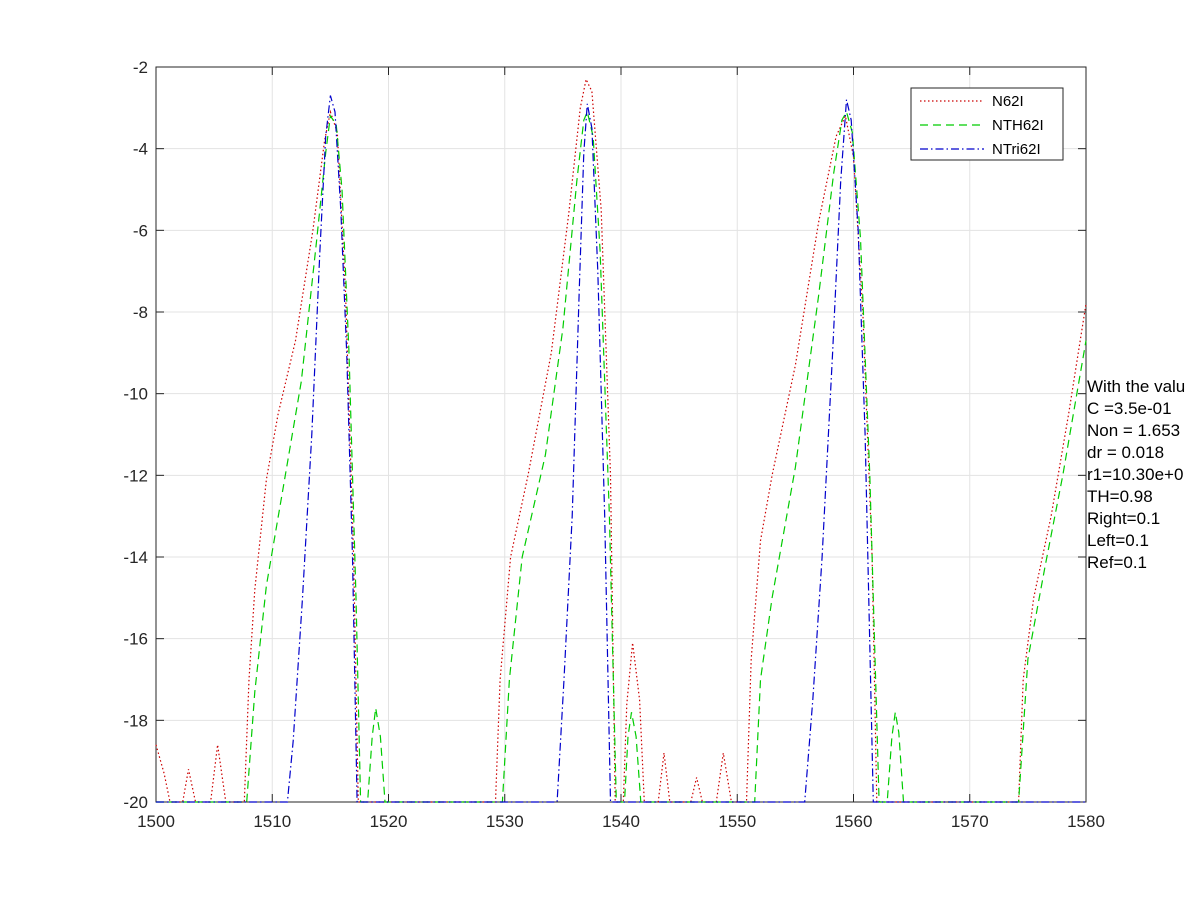 This screenshot has height=900, width=1200. I want to click on legend-box, so click(987, 124).